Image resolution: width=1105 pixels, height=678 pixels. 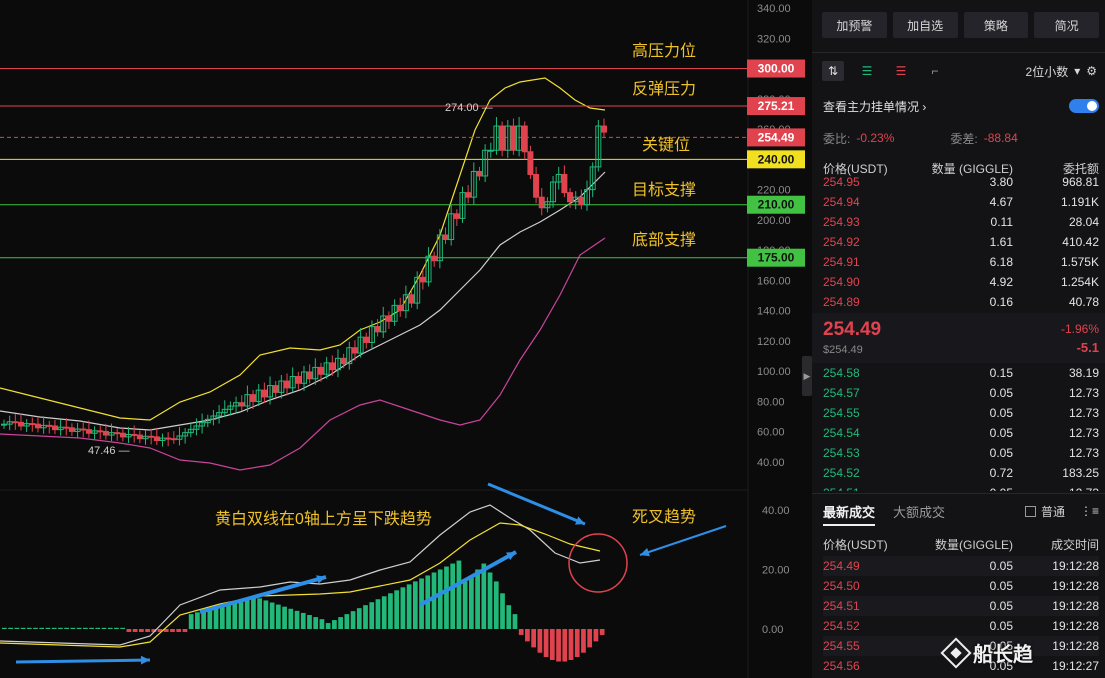 What do you see at coordinates (961, 262) in the screenshot?
I see `ask-row: 254.91 6.18 1.575K` at bounding box center [961, 262].